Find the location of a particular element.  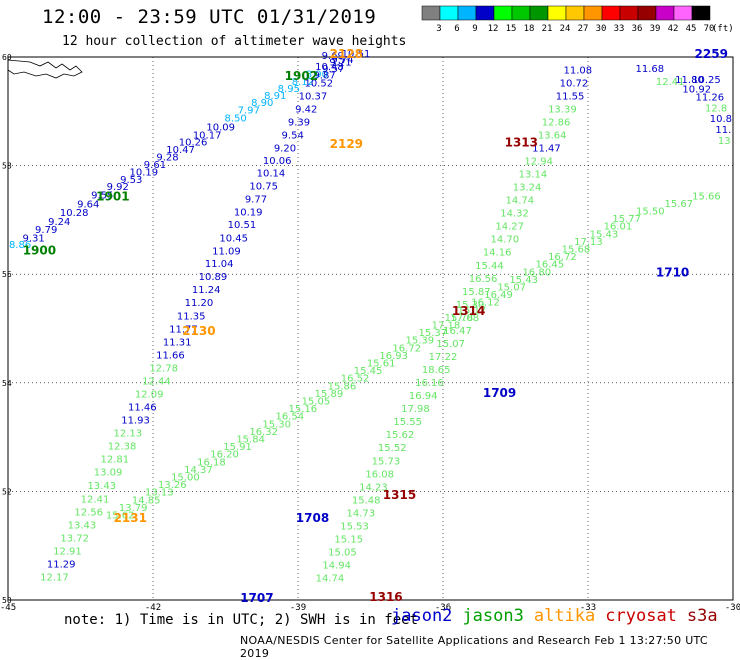

swh-value-jason3: 15.00 is located at coordinates (185, 478).